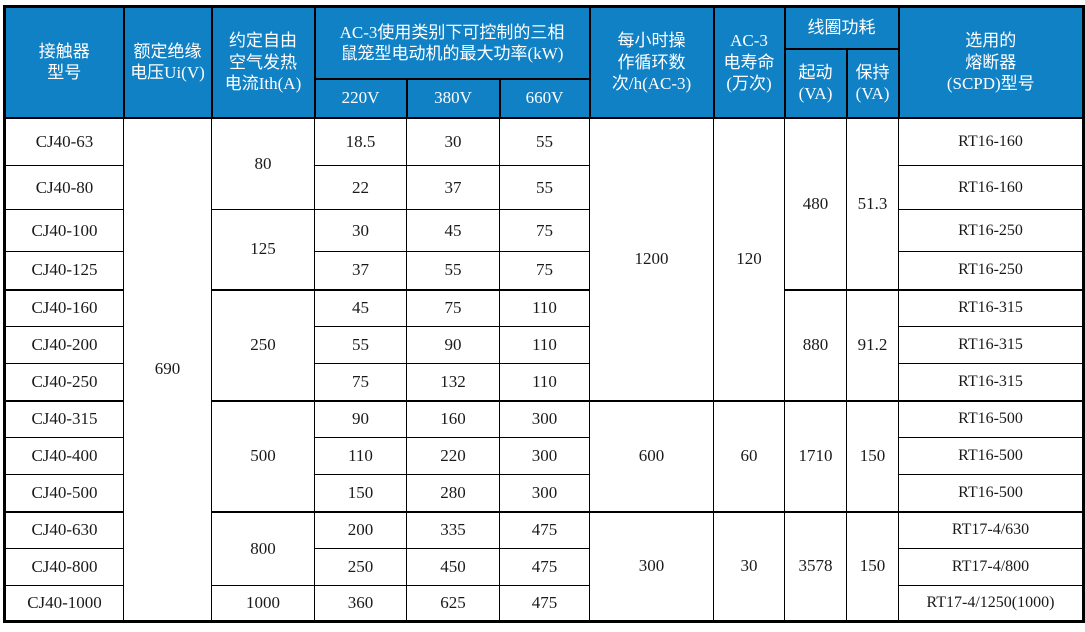 The image size is (1085, 632). What do you see at coordinates (263, 344) in the screenshot?
I see `cell-ith: 250` at bounding box center [263, 344].